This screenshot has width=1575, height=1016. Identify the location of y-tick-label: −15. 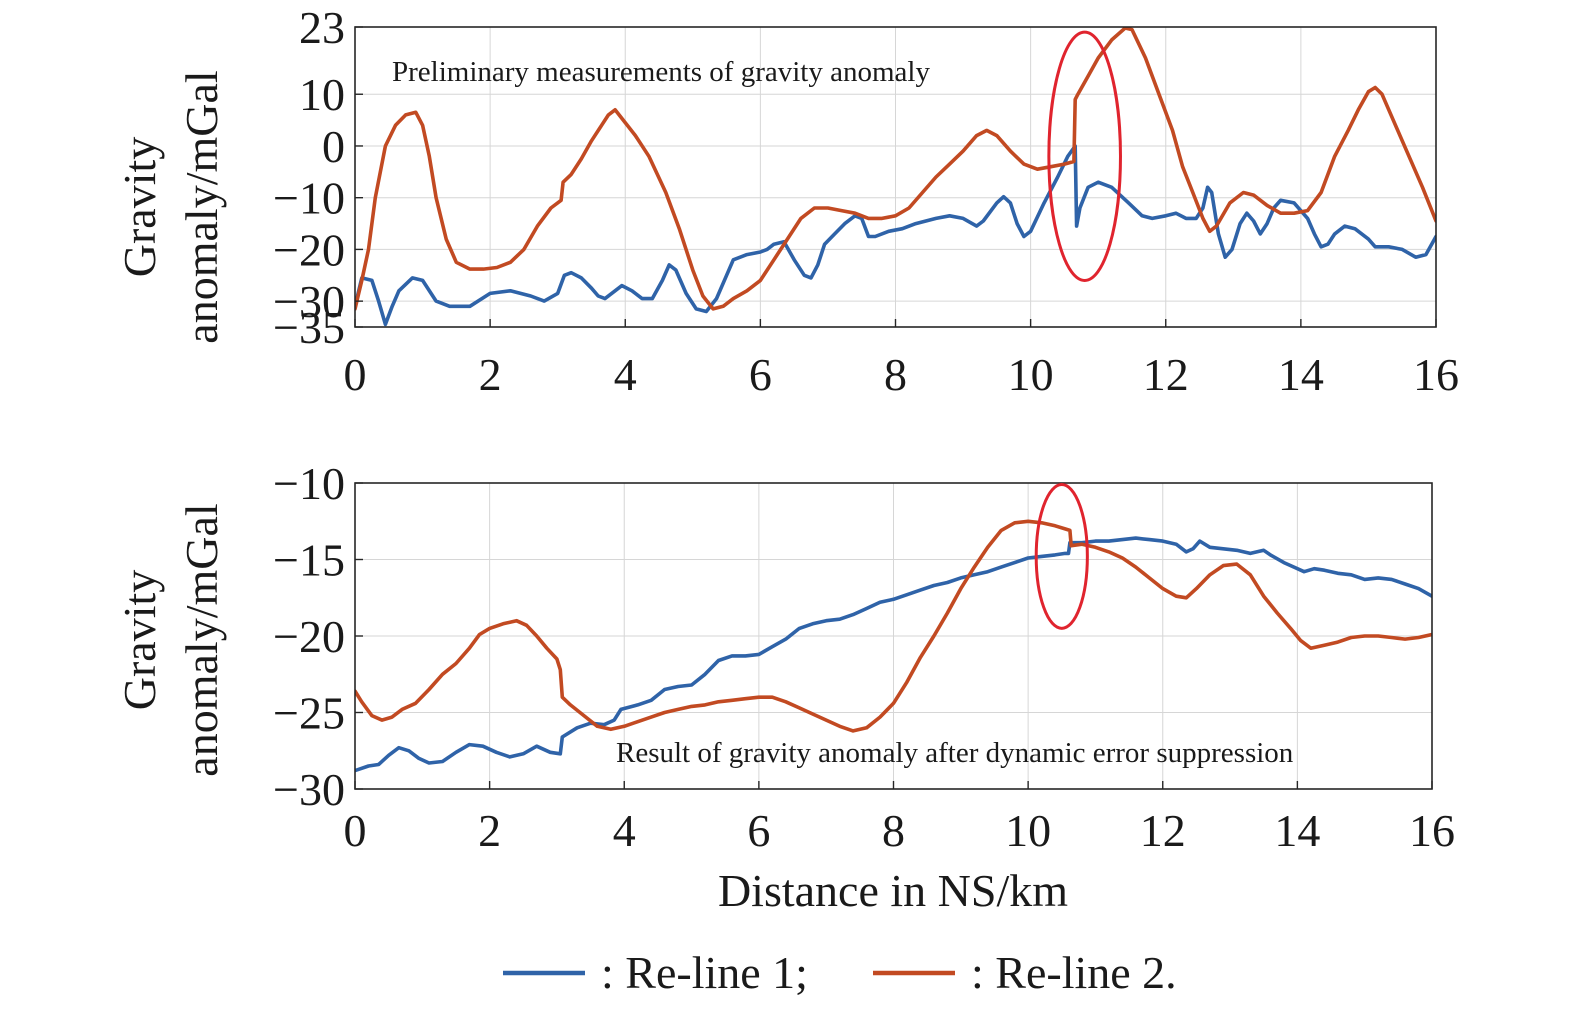
(309, 560).